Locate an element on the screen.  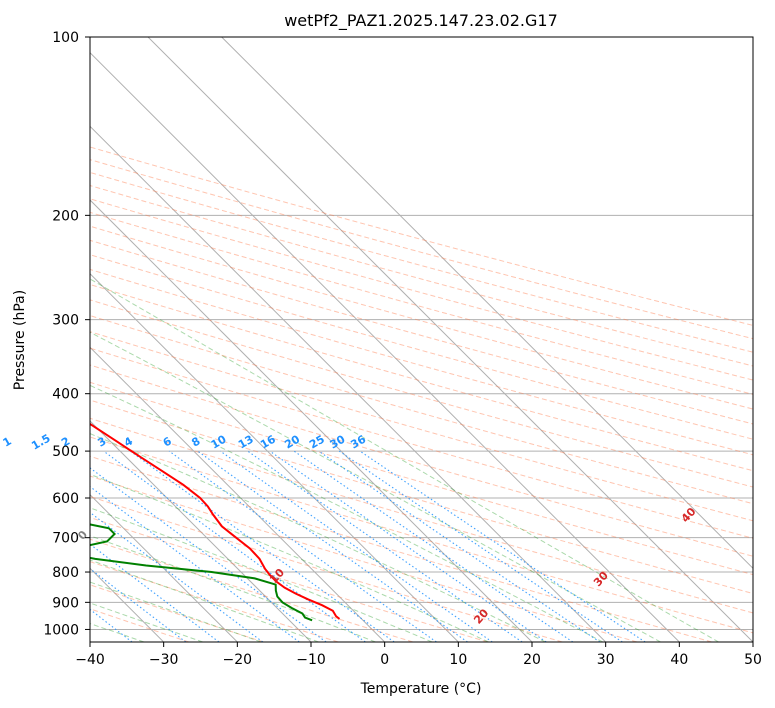
y-axis-label: Pressure (hPa) is located at coordinates (20, 340).